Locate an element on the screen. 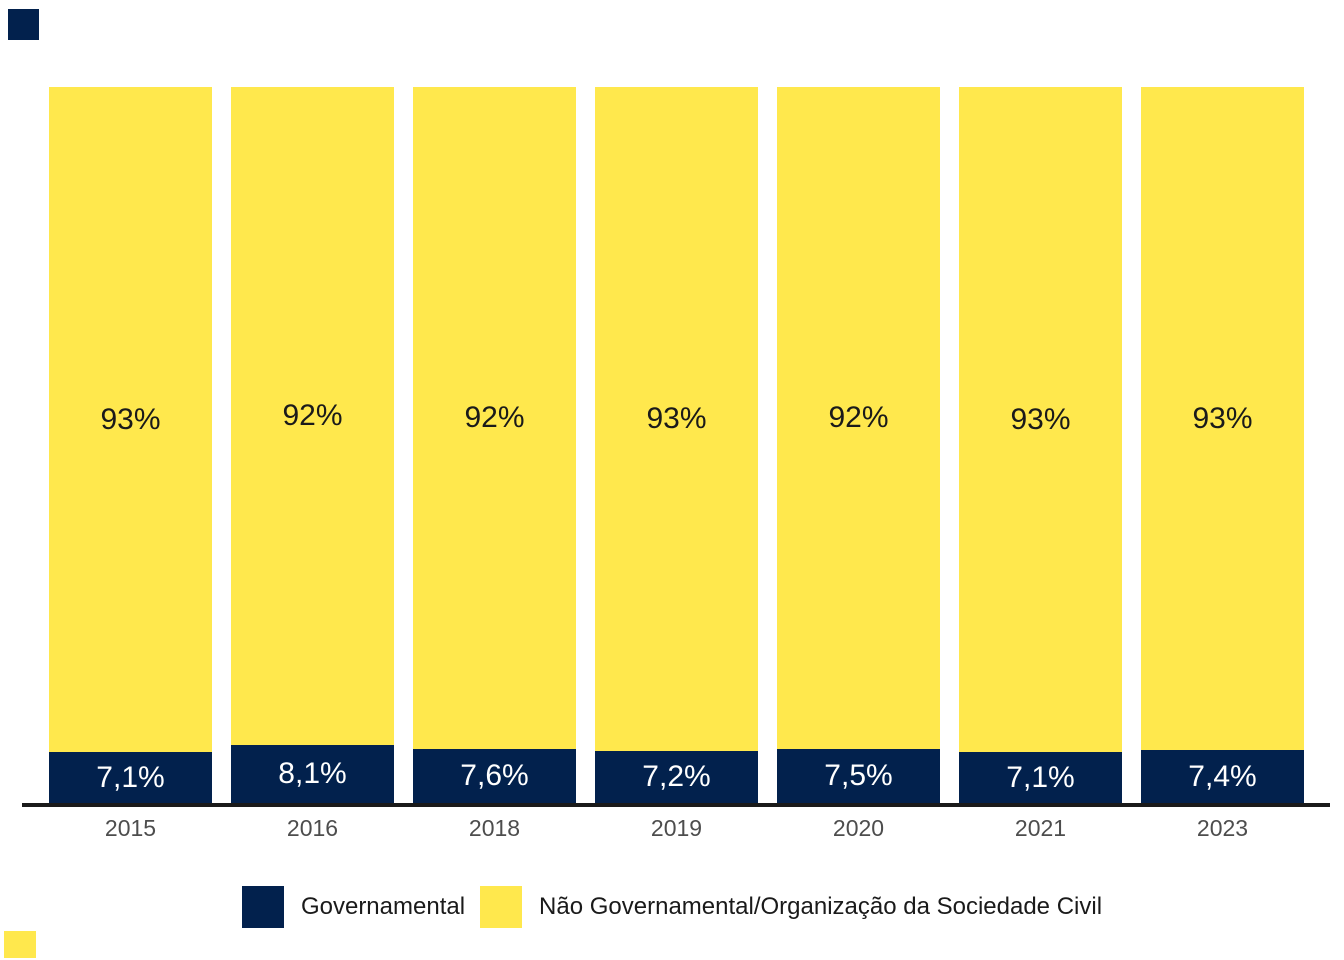 The height and width of the screenshot is (960, 1344). gov-value-label: 7,4% is located at coordinates (1222, 776).